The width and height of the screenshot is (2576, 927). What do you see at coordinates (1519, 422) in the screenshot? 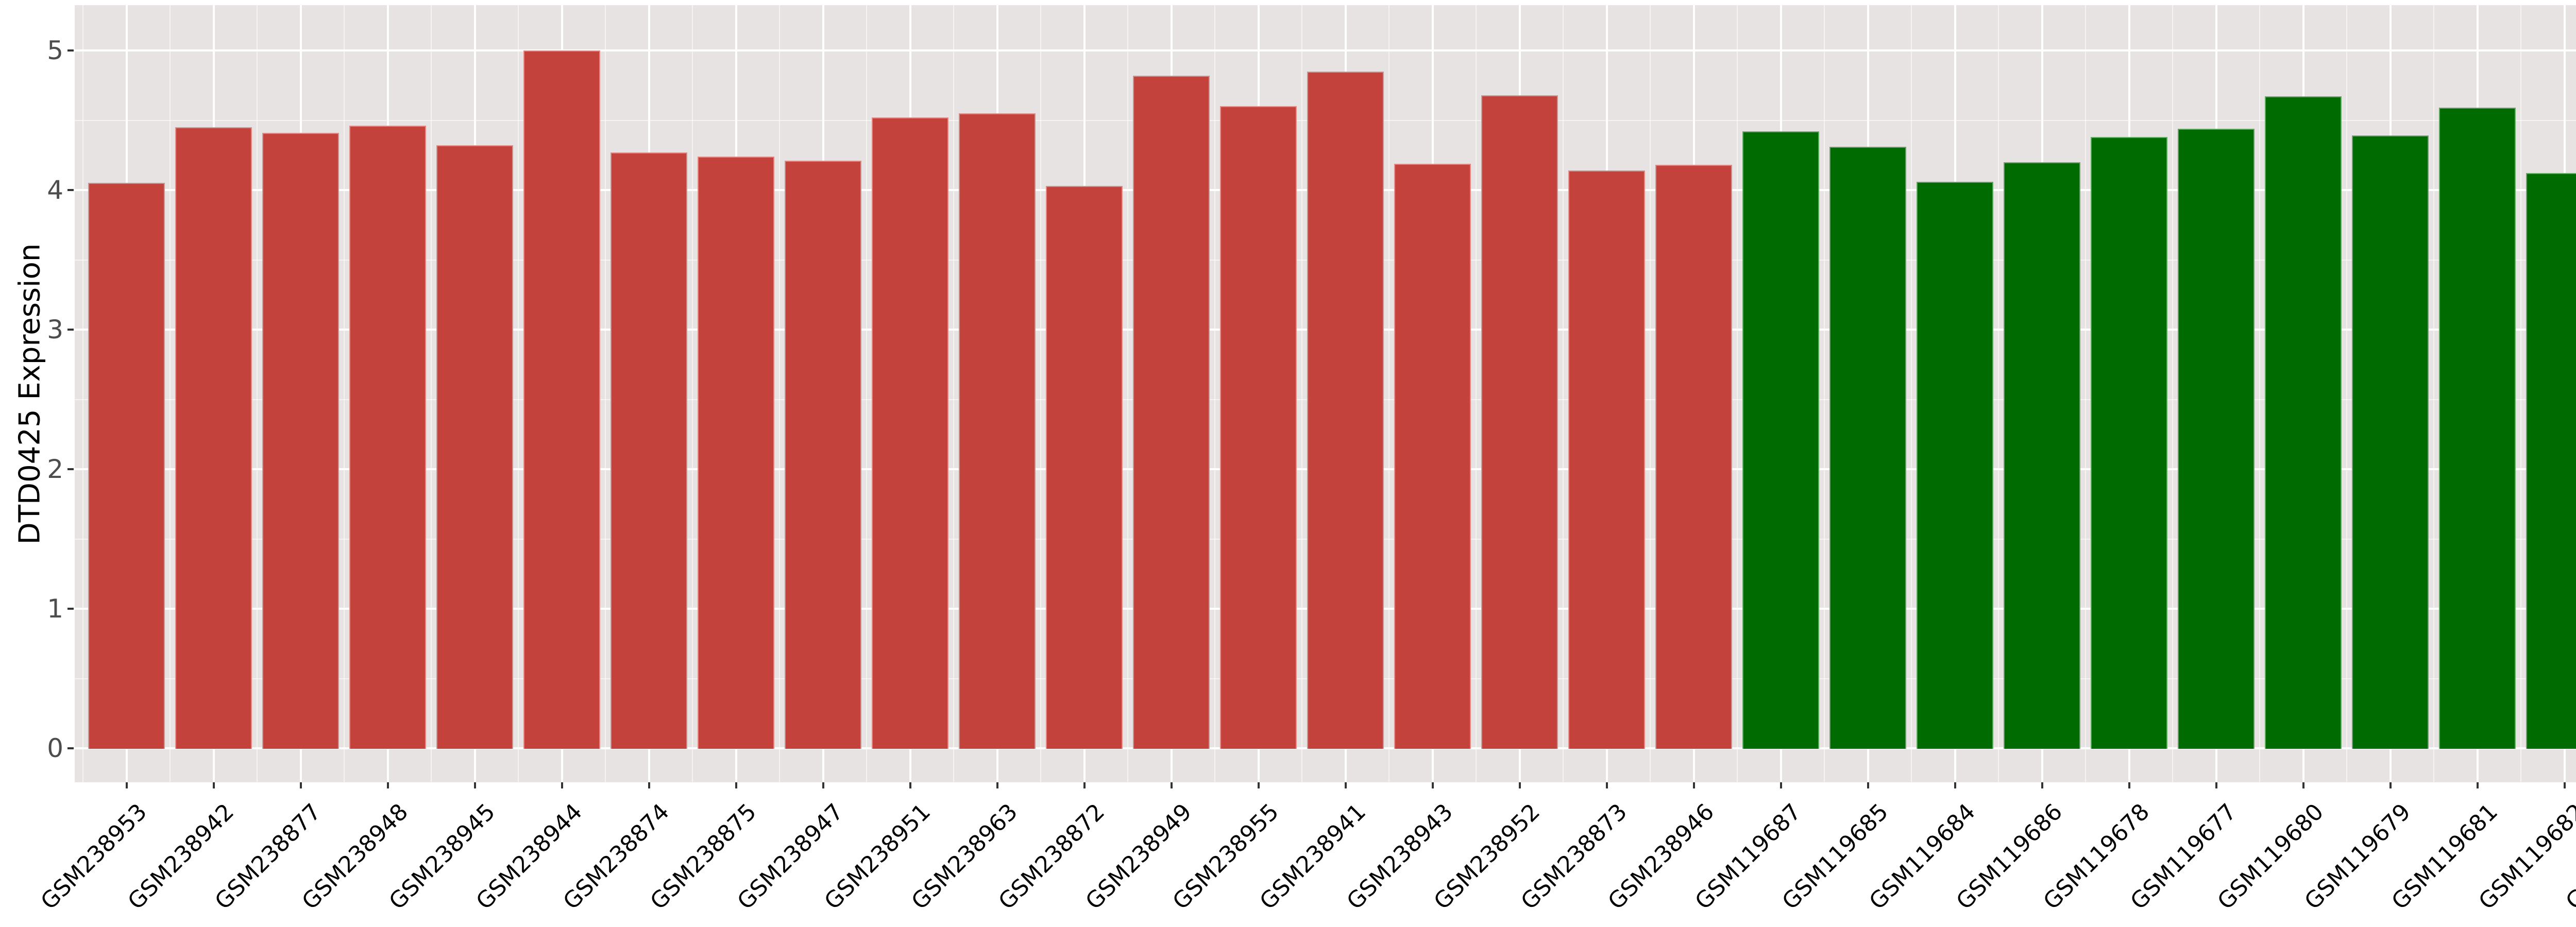
I see `bar-GSM238952` at bounding box center [1519, 422].